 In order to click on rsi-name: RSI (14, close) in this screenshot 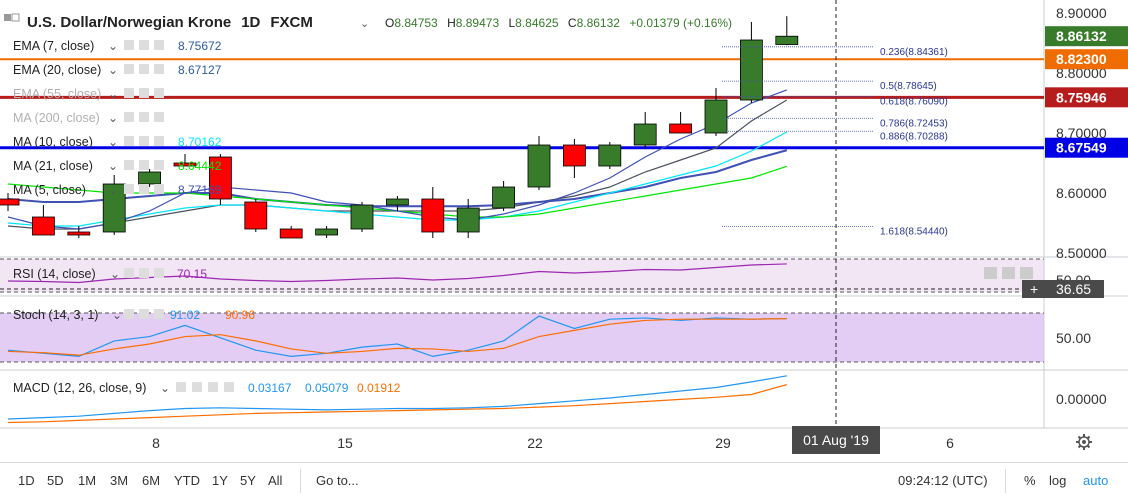, I will do `click(54, 274)`.